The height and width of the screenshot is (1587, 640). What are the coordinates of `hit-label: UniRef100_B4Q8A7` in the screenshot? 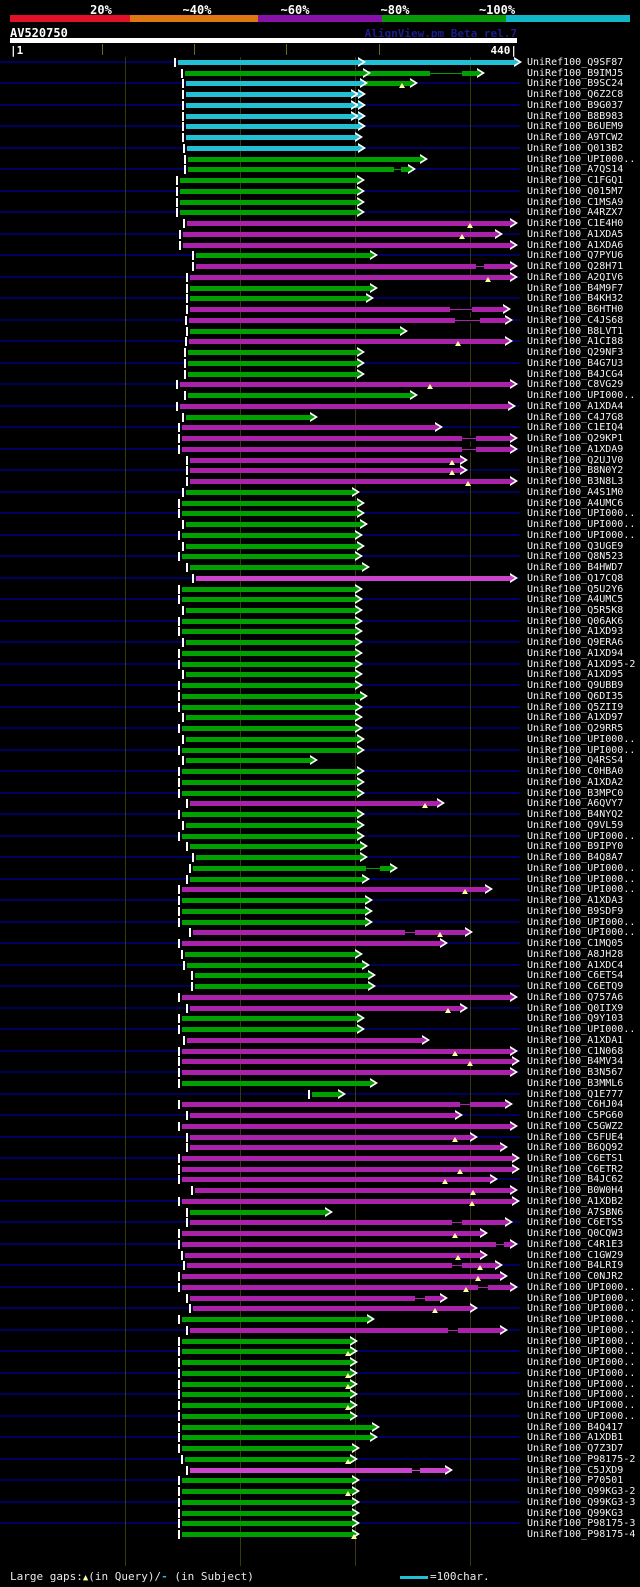 It's located at (575, 858).